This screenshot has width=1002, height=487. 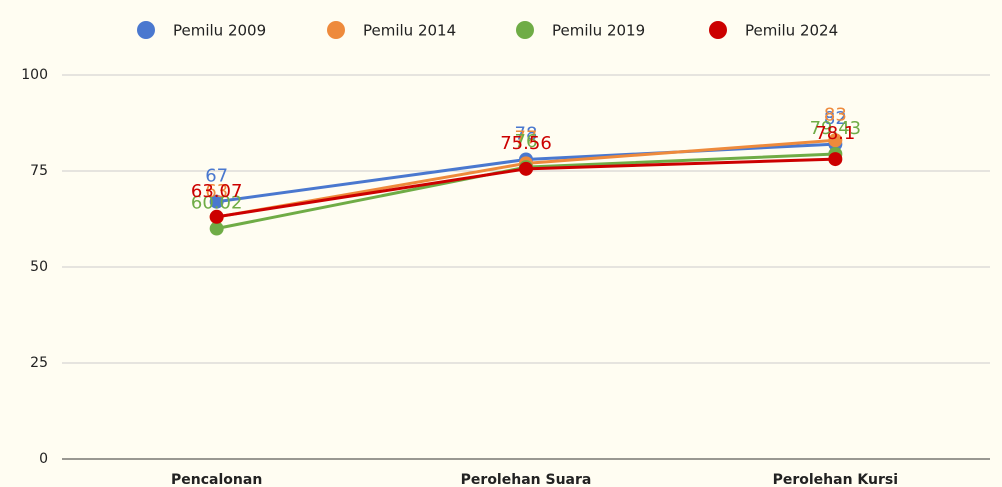 I want to click on x-tick-label: Pencalonan, so click(x=216, y=479).